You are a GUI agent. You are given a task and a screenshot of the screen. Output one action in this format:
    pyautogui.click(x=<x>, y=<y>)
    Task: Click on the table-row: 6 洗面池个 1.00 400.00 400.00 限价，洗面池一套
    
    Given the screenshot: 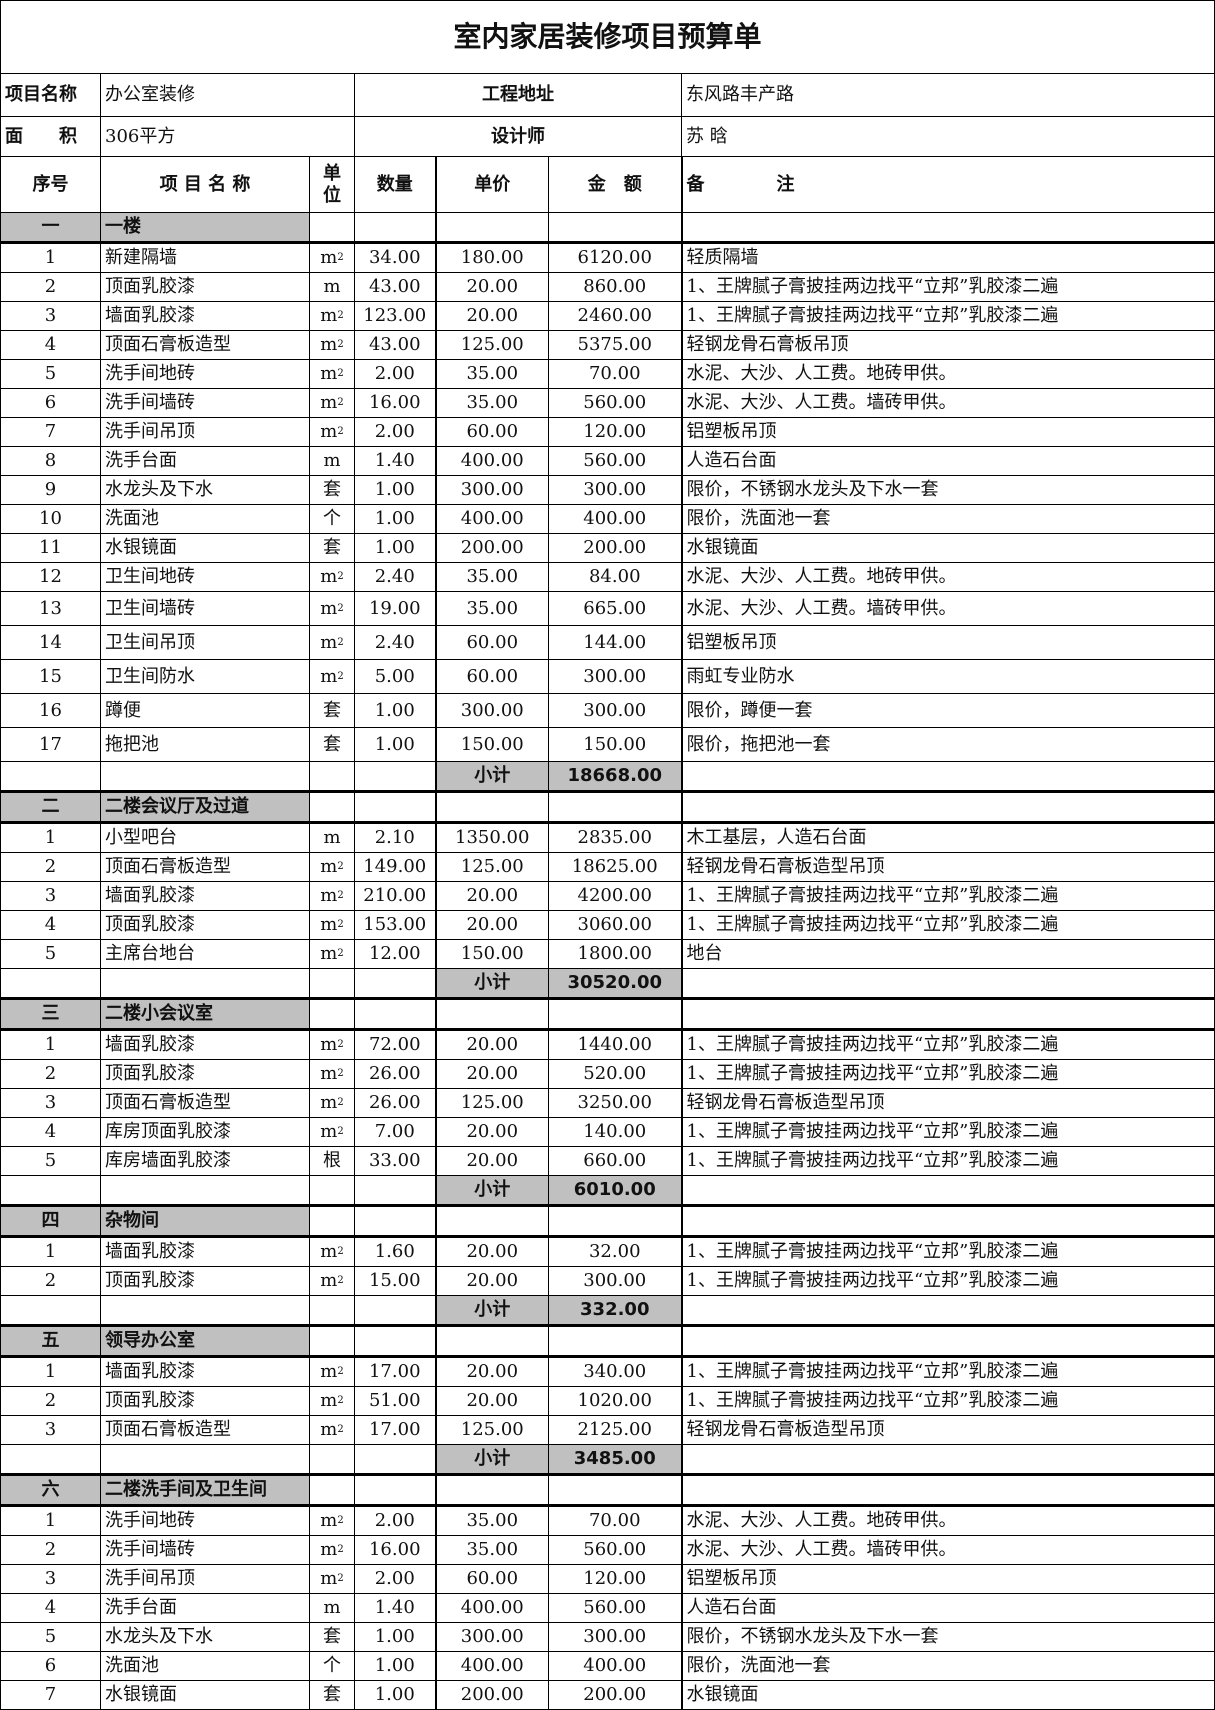 What is the action you would take?
    pyautogui.click(x=607, y=1666)
    